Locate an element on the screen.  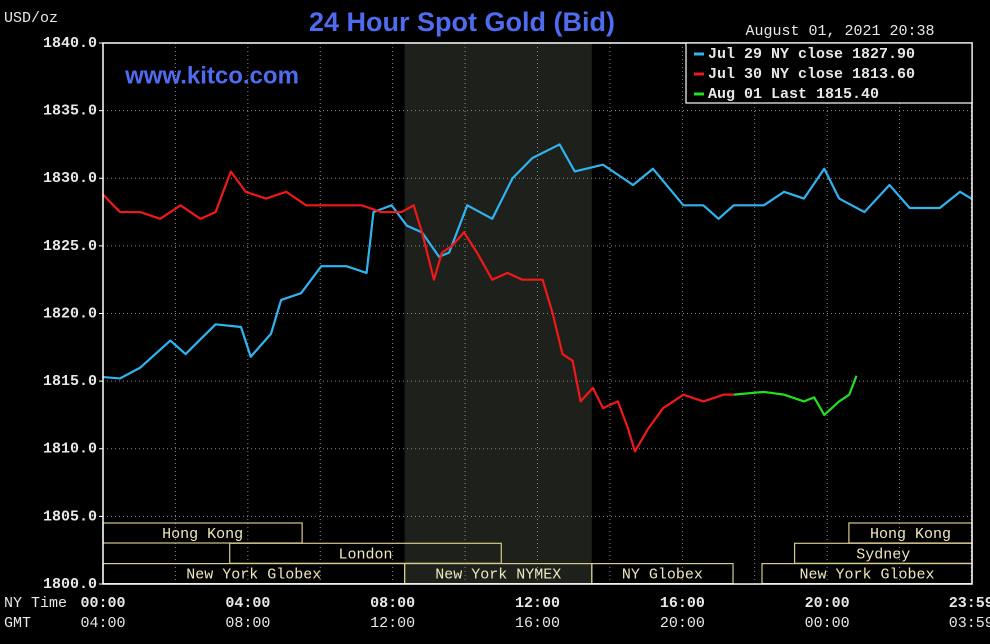
chart-title: 24 Hour Spot Gold (Bid) is located at coordinates (462, 22).